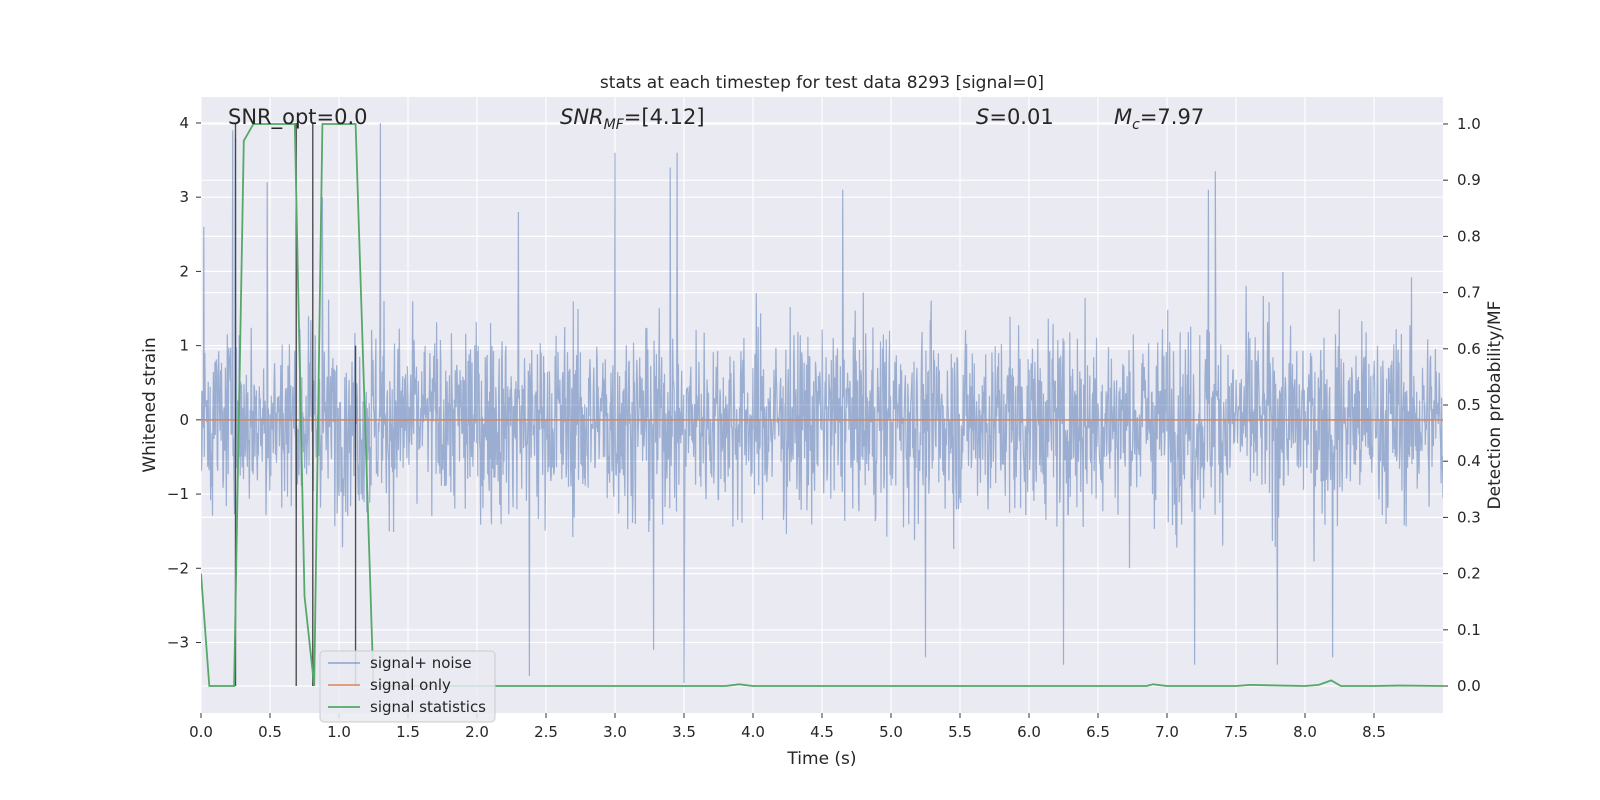  What do you see at coordinates (1469, 574) in the screenshot?
I see `y2-tick-label: 0.2` at bounding box center [1469, 574].